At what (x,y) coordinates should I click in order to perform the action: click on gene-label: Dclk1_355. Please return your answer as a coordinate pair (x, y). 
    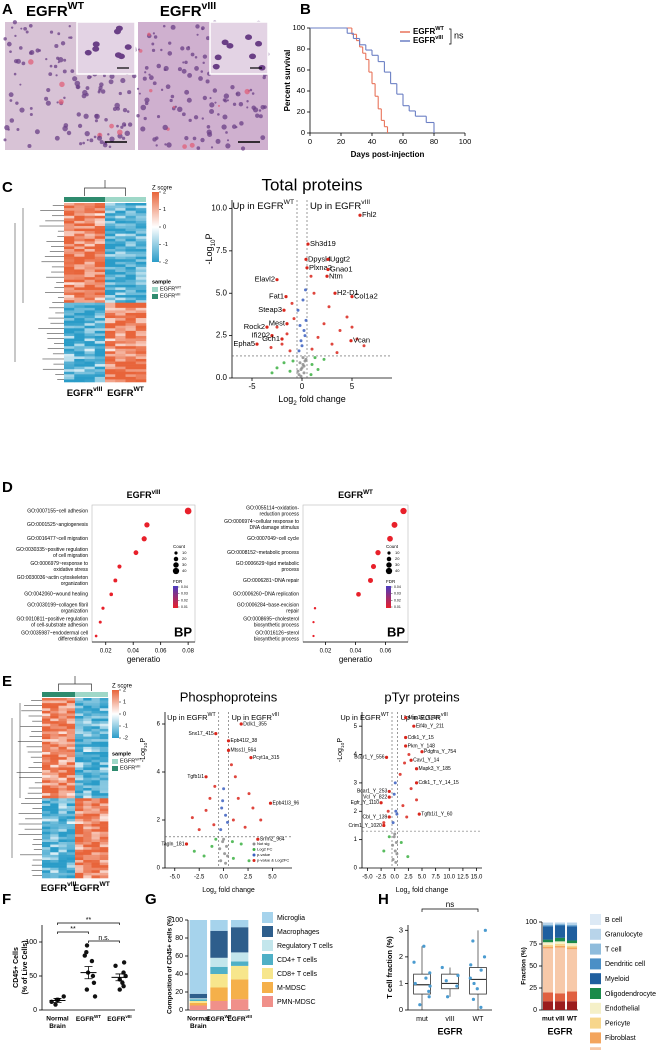
    Looking at the image, I should click on (255, 724).